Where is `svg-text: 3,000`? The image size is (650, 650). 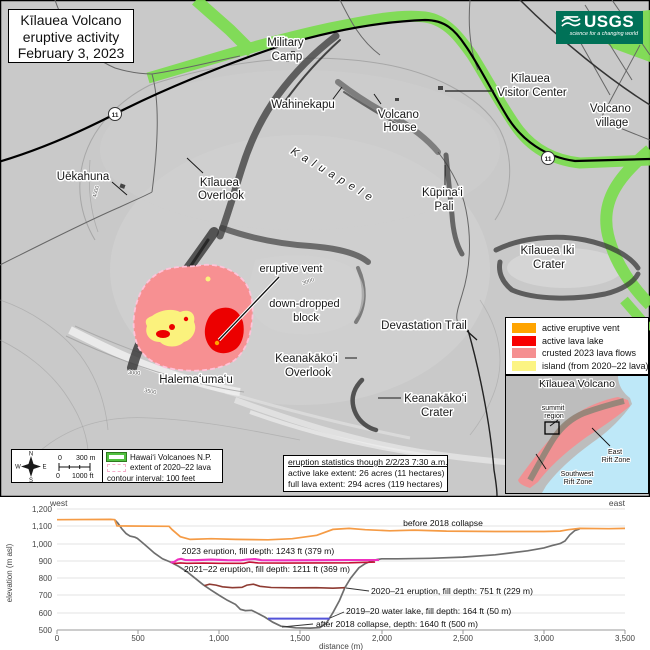
svg-text: 3,000 is located at coordinates (544, 638).